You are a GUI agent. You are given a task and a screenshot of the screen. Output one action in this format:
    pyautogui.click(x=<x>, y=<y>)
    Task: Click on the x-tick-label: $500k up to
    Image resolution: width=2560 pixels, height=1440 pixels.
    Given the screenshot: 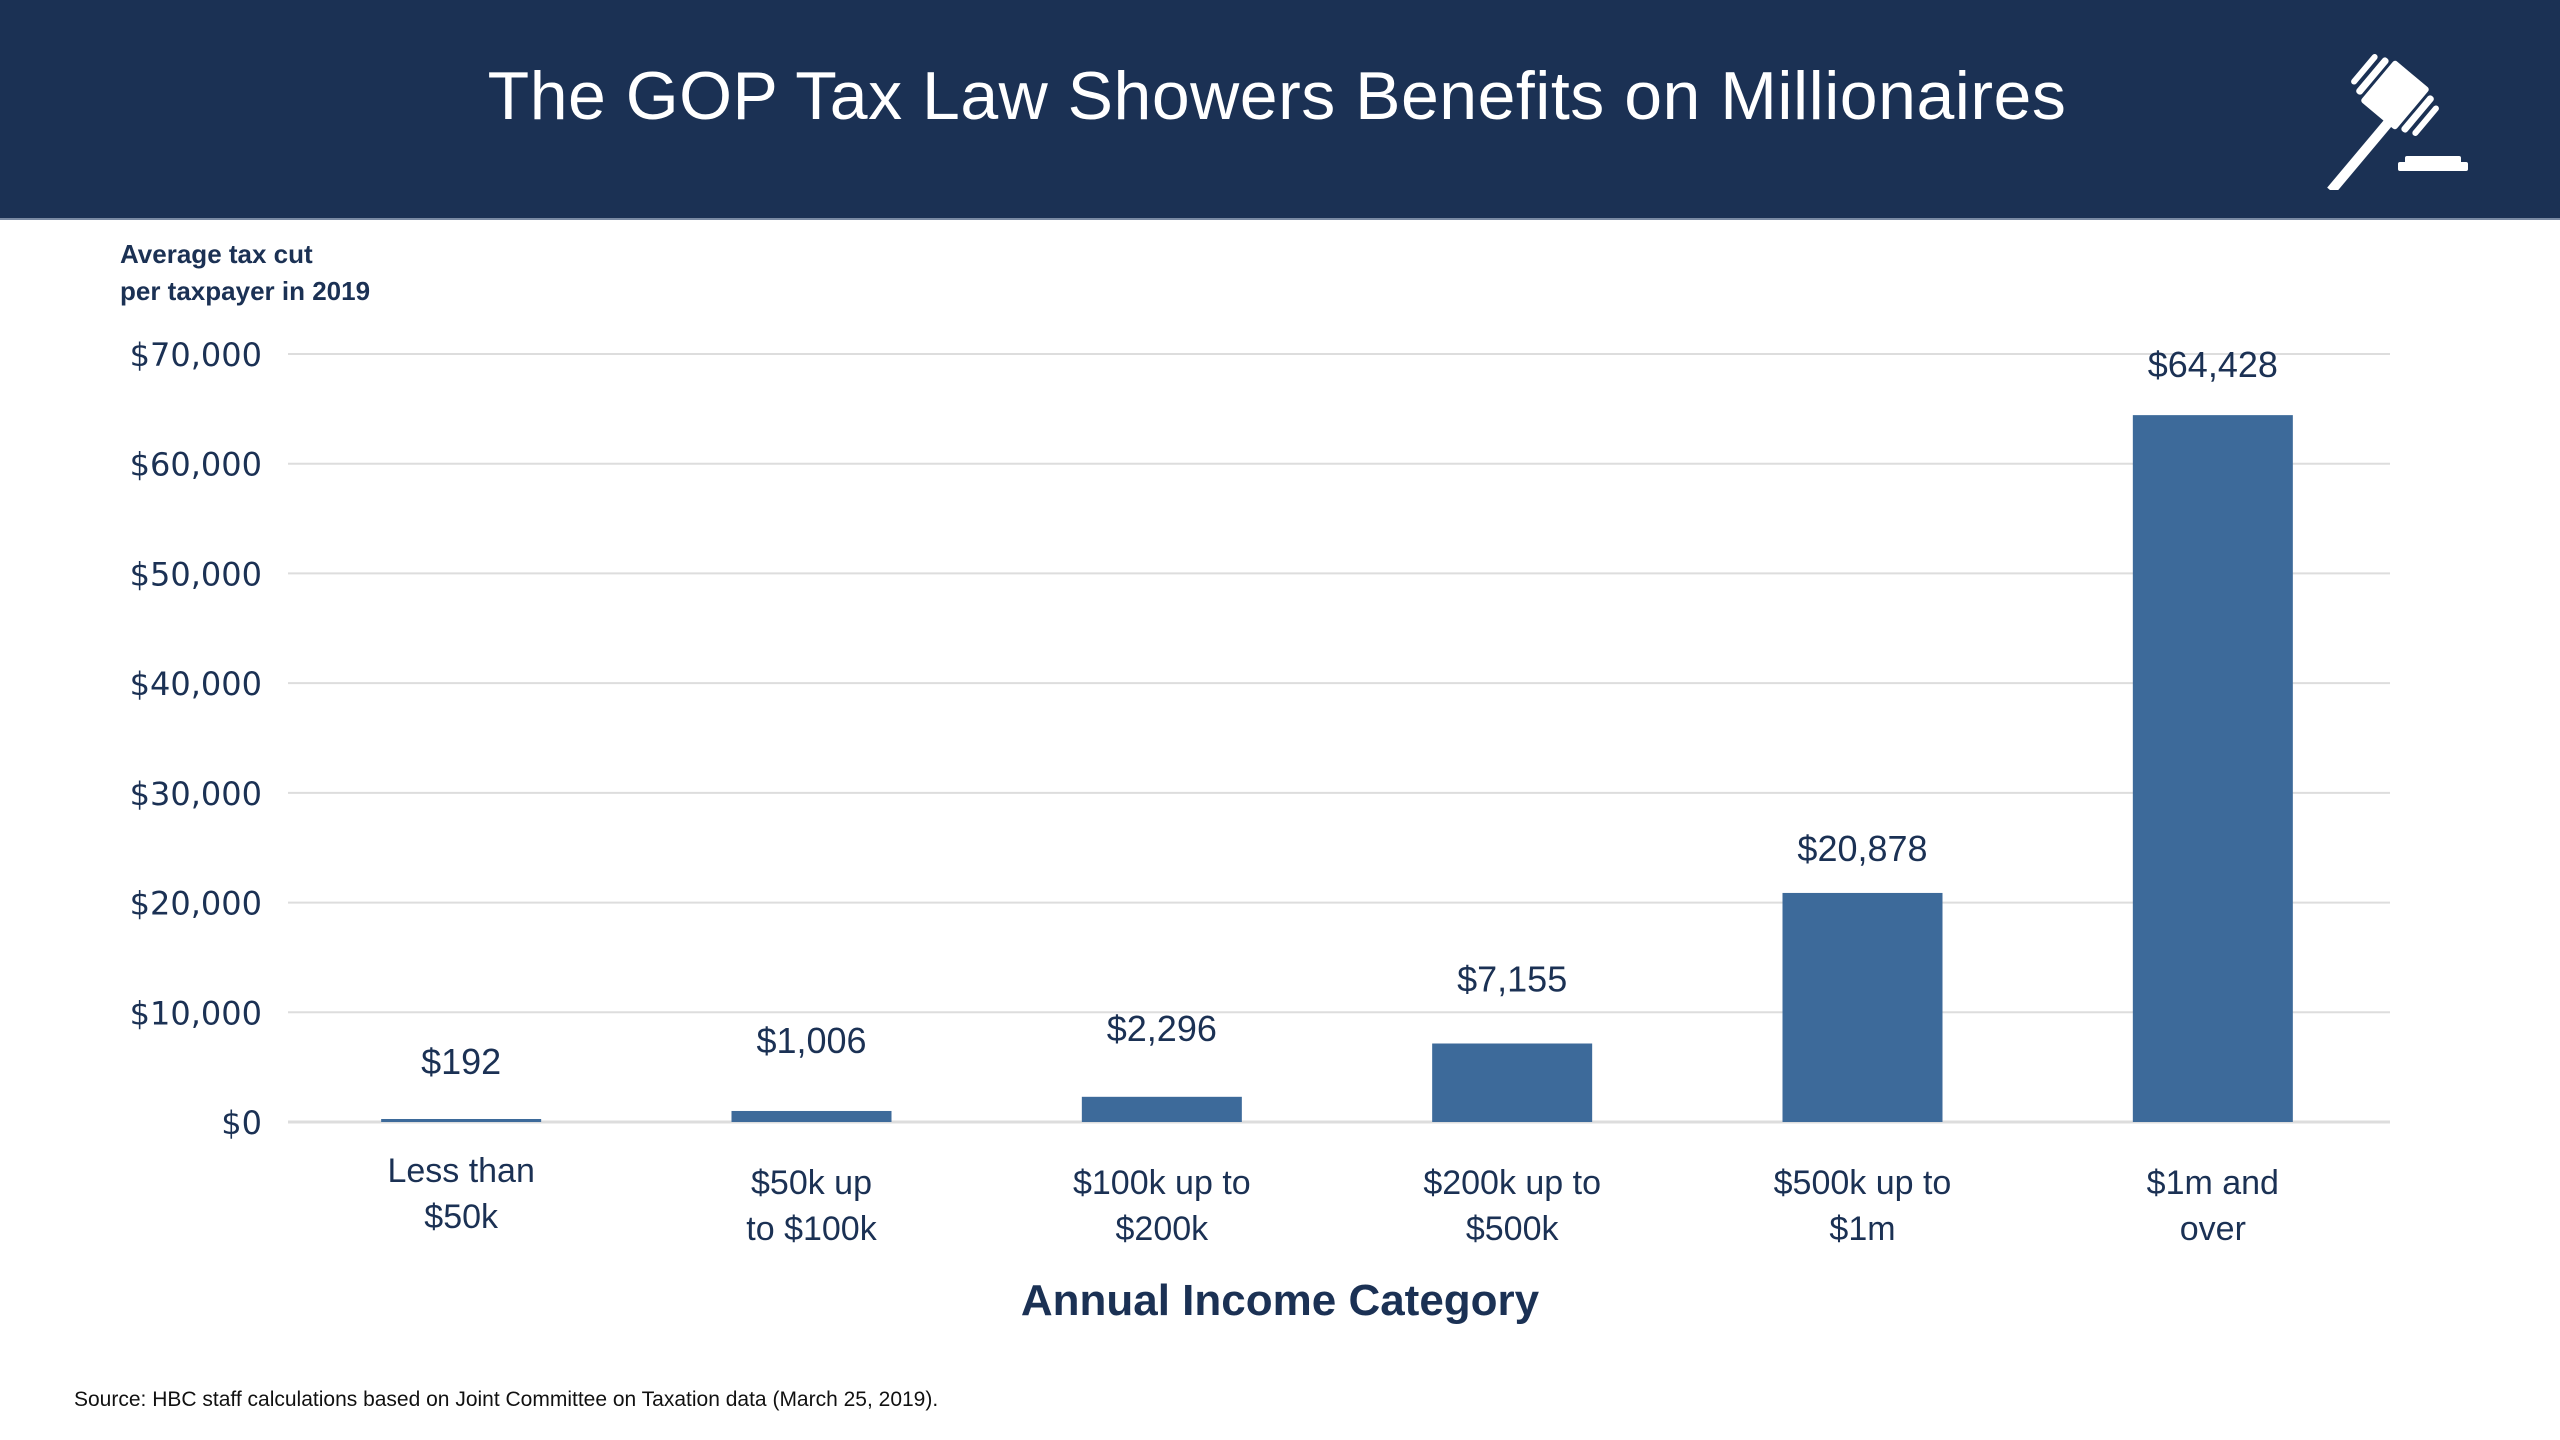 What is the action you would take?
    pyautogui.click(x=1863, y=1183)
    